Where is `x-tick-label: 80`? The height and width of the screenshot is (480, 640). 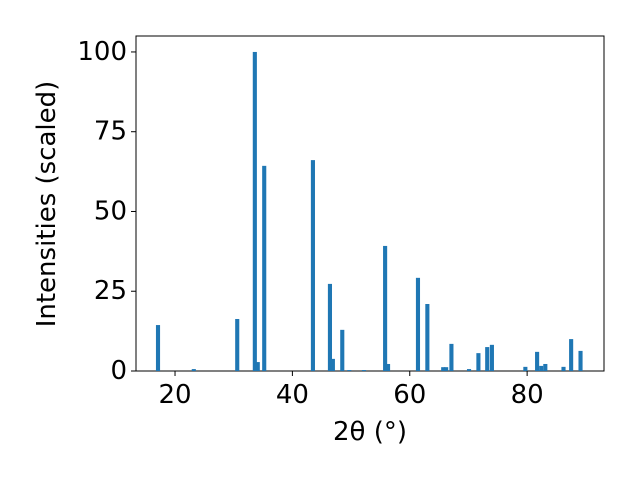
x-tick-label: 80 is located at coordinates (527, 395).